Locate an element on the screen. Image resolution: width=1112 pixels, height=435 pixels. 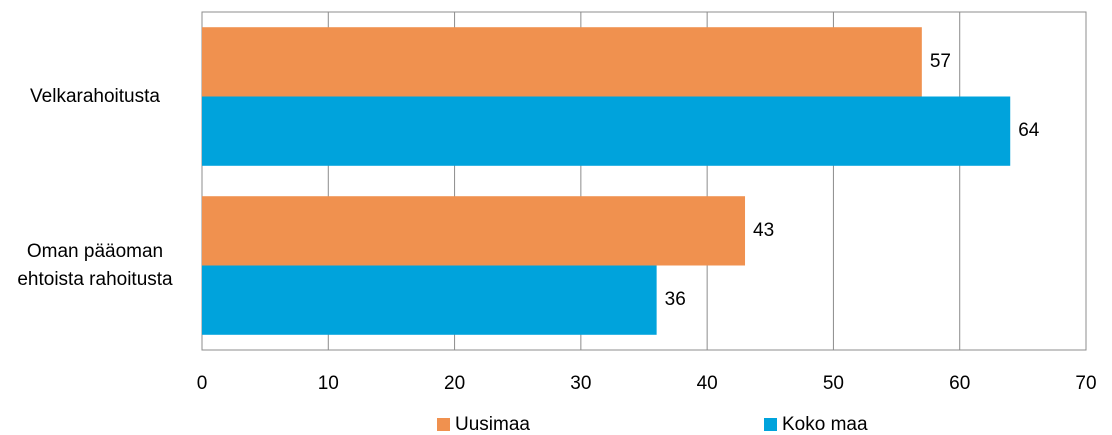
x-tick-label: 20 is located at coordinates (454, 383).